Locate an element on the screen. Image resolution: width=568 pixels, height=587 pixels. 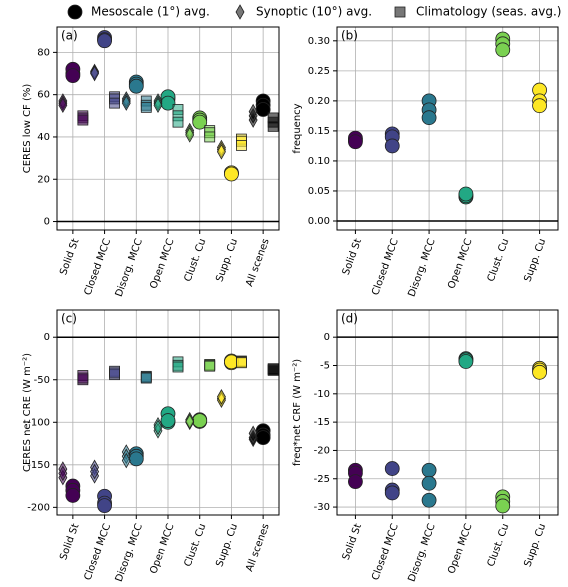
legend-label: Mesoscale (1°) avg. is located at coordinates (150, 12).